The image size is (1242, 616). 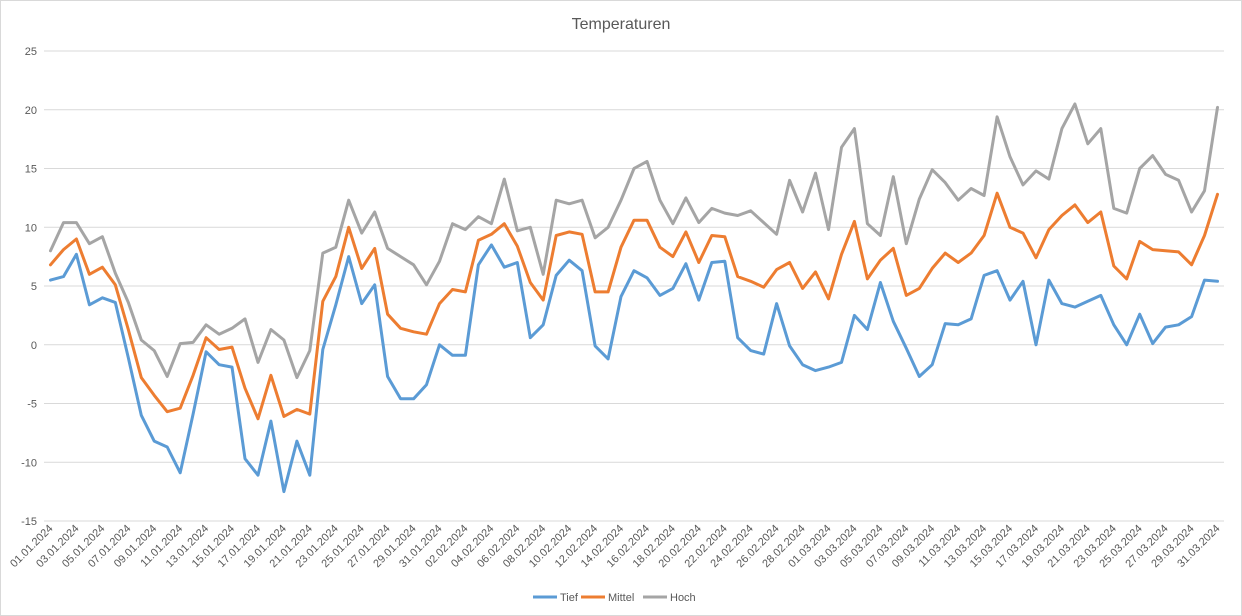 I want to click on y-tick-label: 10, so click(x=31, y=228).